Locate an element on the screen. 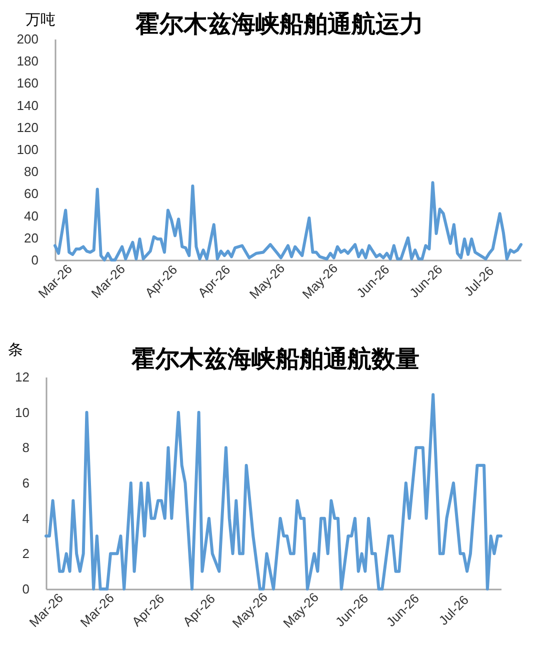 The height and width of the screenshot is (663, 550). y-tick-label: 20 is located at coordinates (31, 238).